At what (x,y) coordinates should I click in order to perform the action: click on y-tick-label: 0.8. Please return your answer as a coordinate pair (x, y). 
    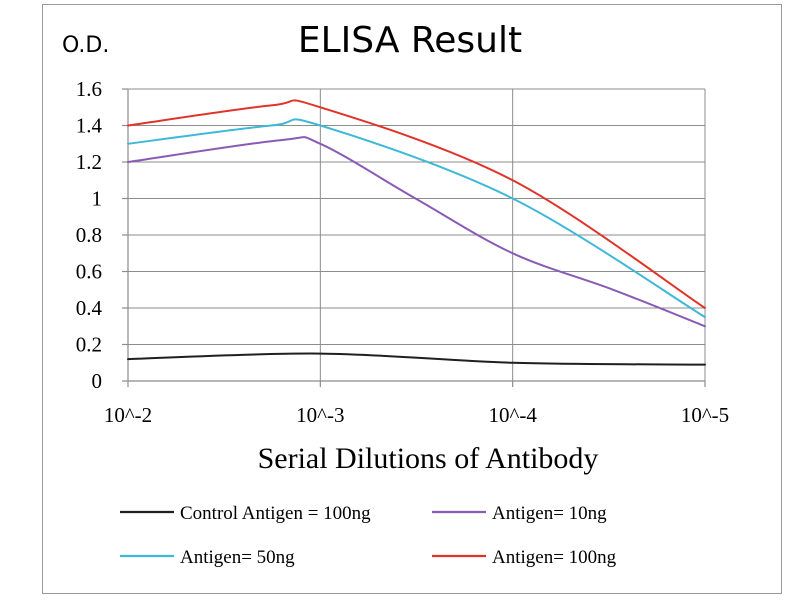
    Looking at the image, I should click on (89, 235).